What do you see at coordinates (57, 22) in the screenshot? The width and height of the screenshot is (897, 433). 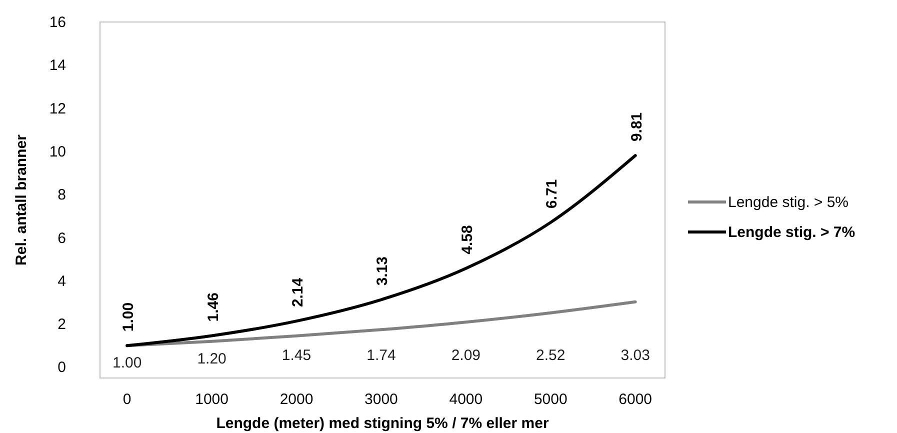 I see `y-tick-label: 16` at bounding box center [57, 22].